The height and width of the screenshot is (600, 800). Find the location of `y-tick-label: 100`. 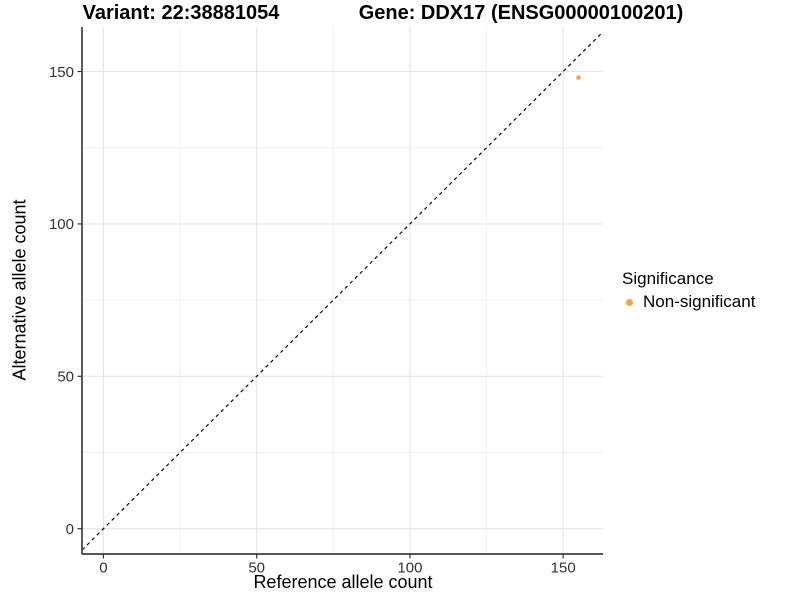

y-tick-label: 100 is located at coordinates (61, 224).